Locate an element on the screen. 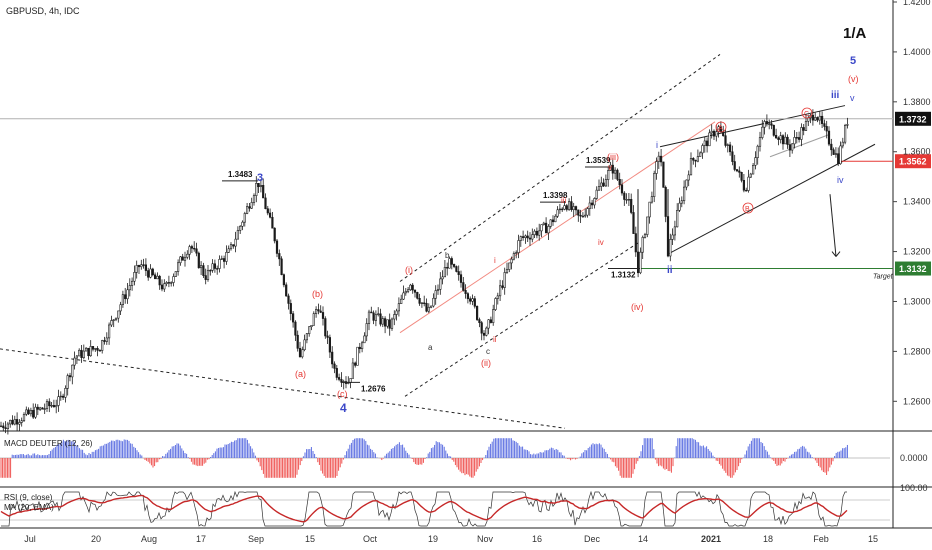 The image size is (932, 550). symbol-title: GBPUSD, 4h, IDC is located at coordinates (43, 11).